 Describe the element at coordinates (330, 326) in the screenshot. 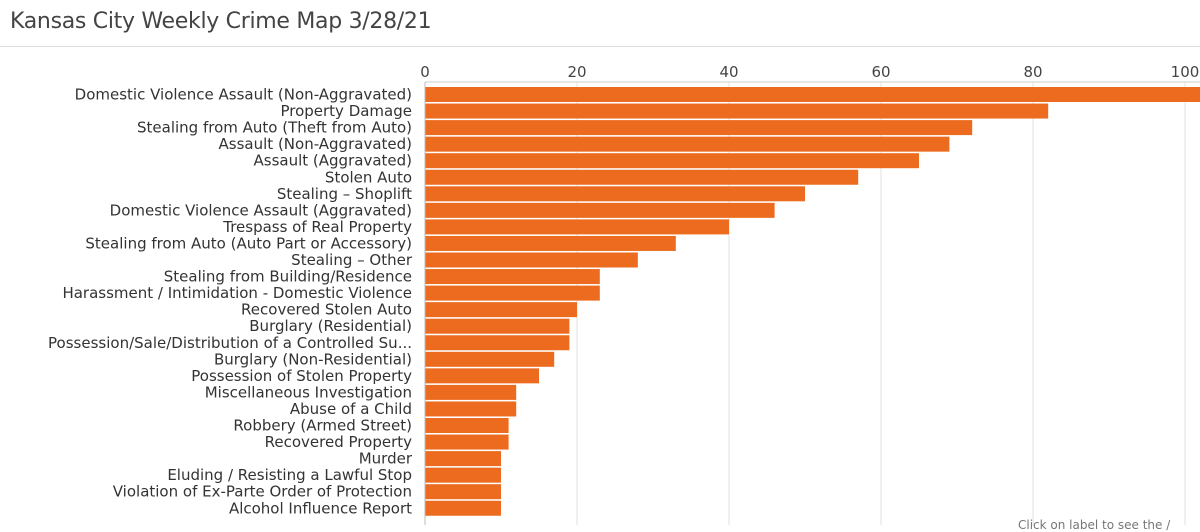

I see `category-label: Burglary (Residential)` at that location.